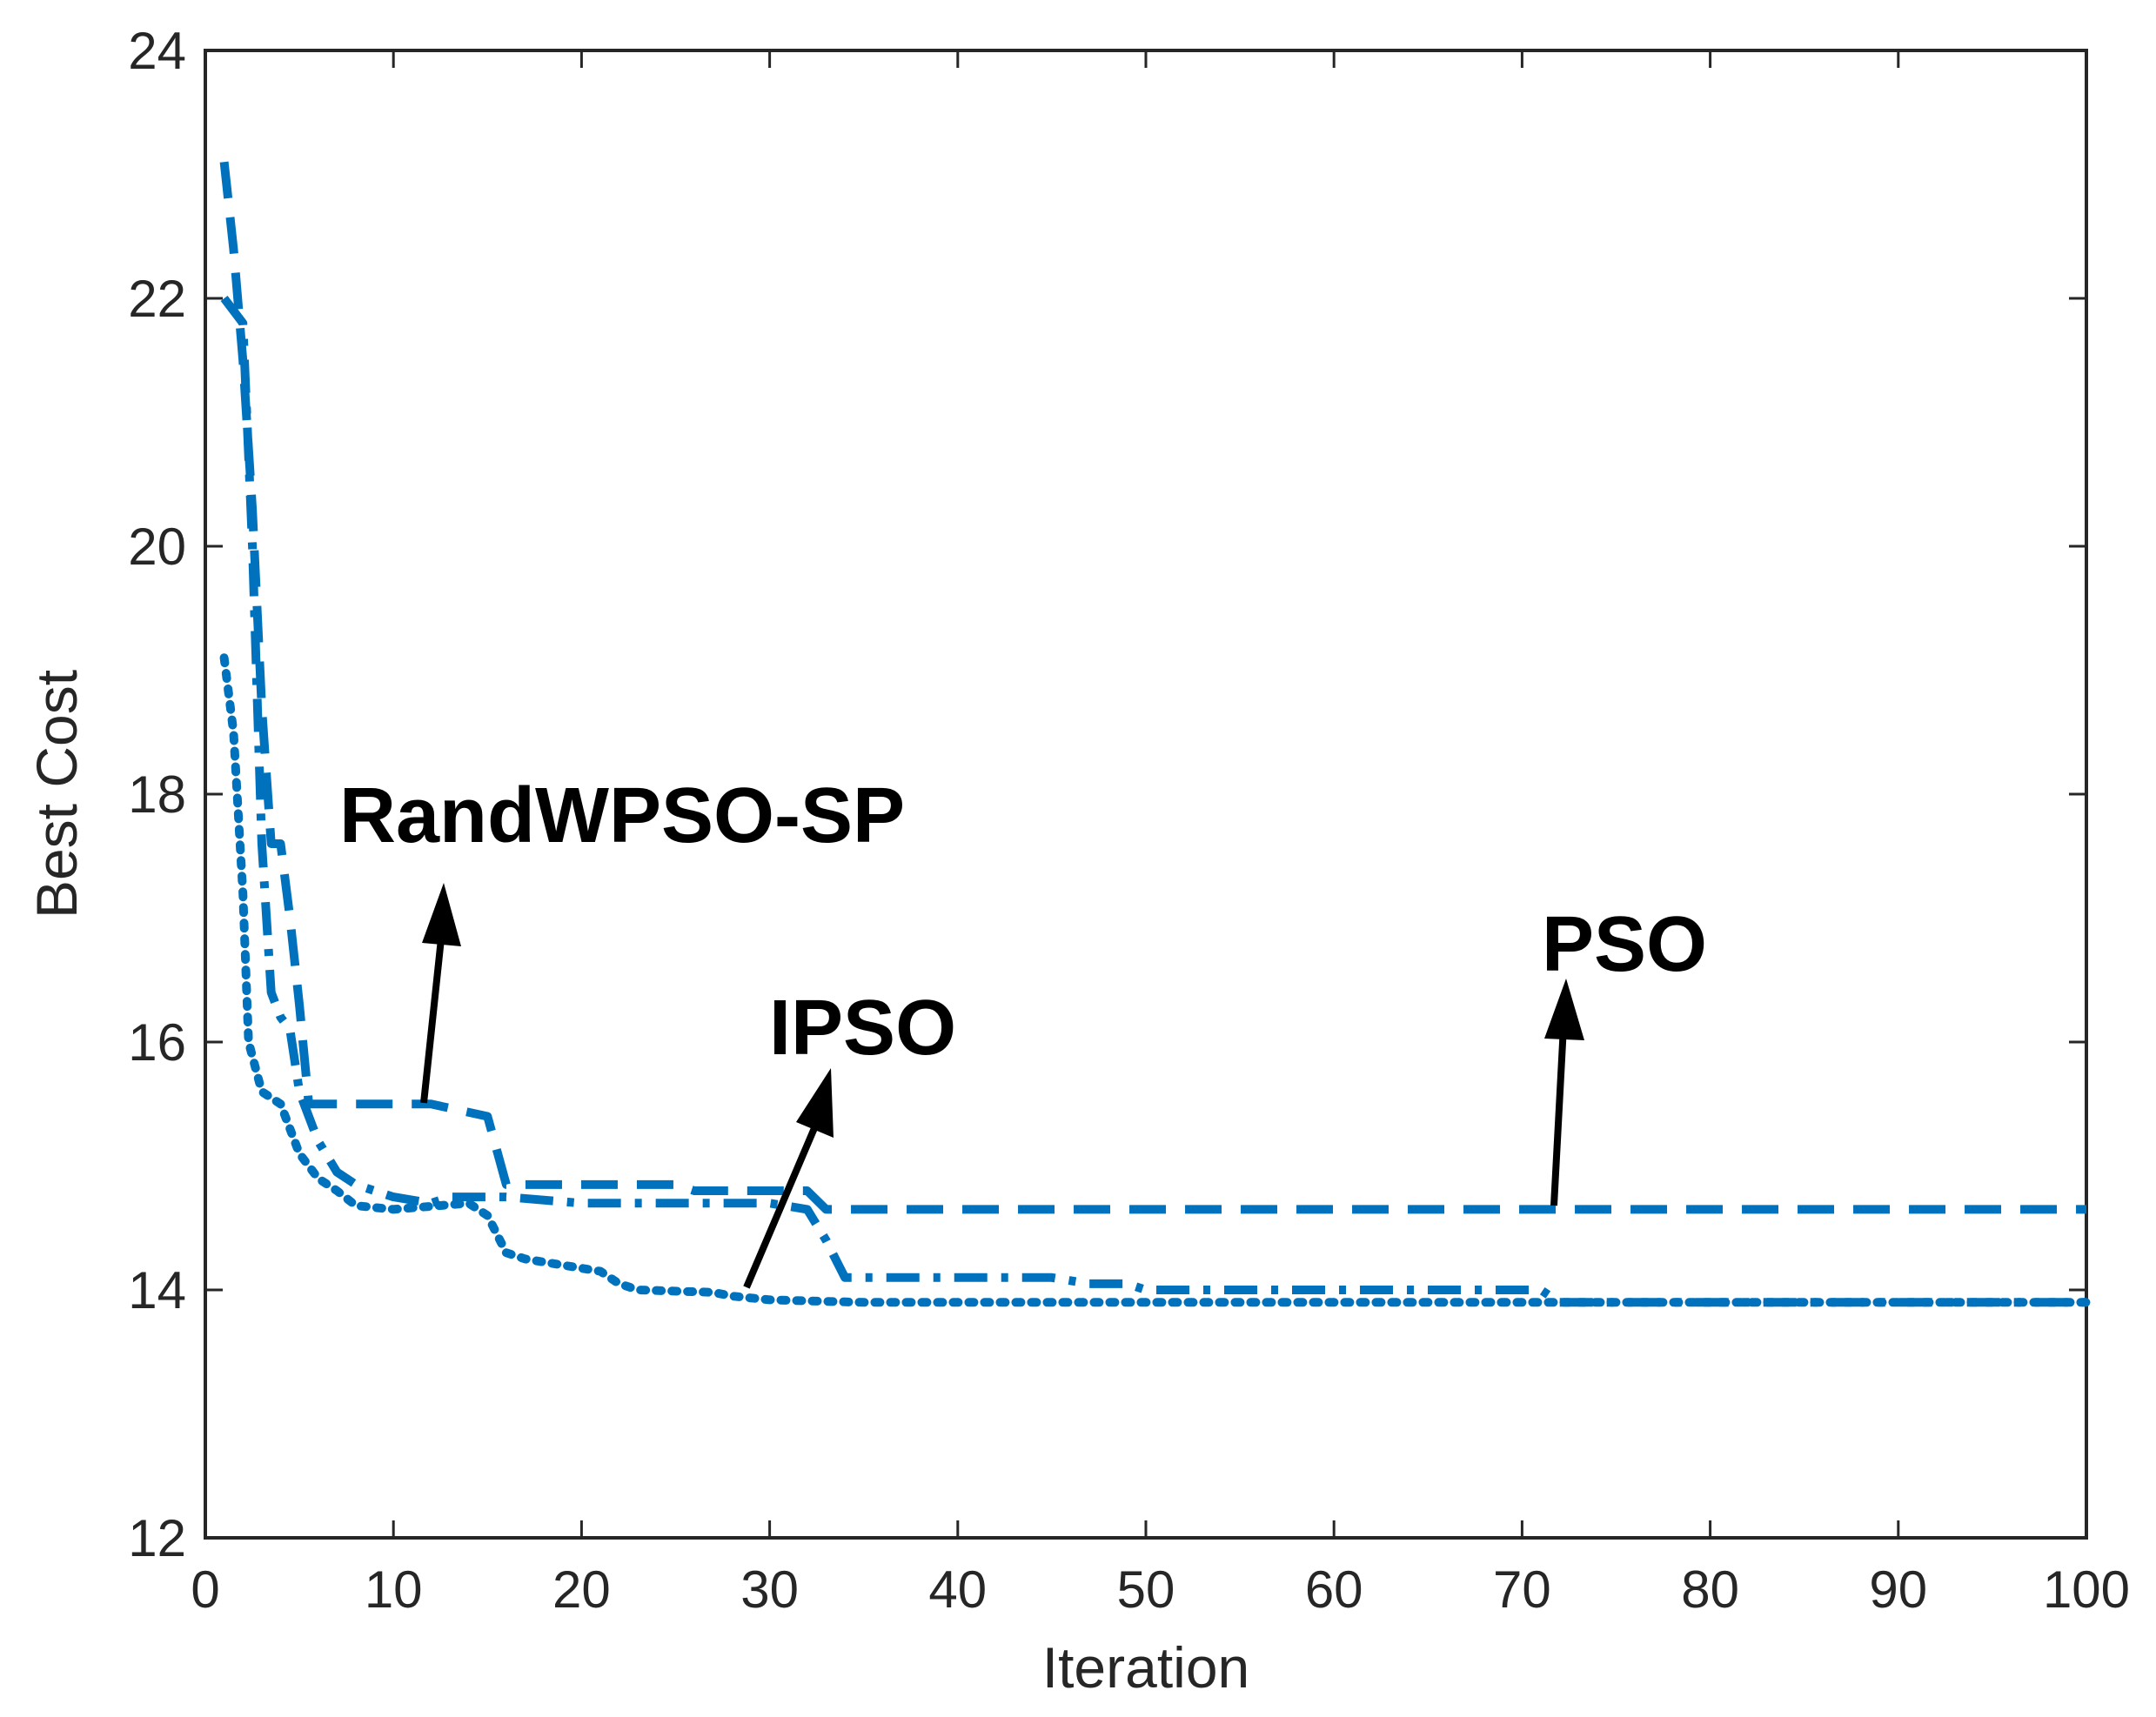  What do you see at coordinates (157, 1042) in the screenshot?
I see `y-tick-label: 16` at bounding box center [157, 1042].